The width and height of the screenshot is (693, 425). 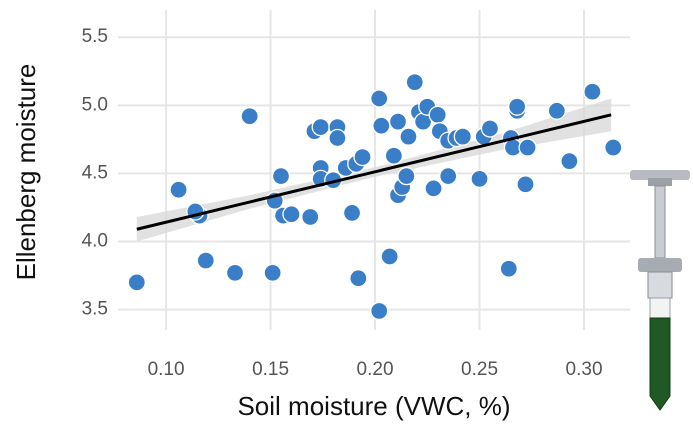 I want to click on probe-rod, so click(x=660, y=222).